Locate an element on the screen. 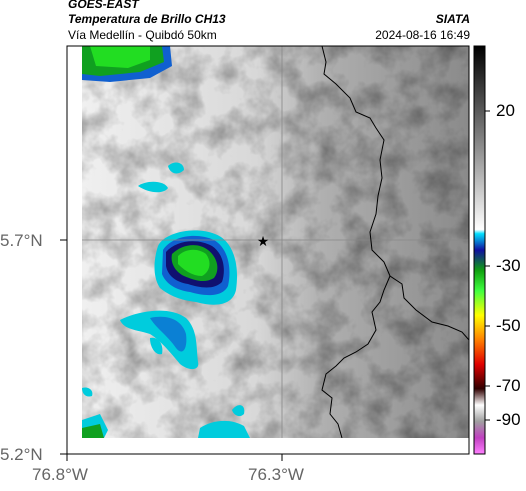 The height and width of the screenshot is (491, 526). colorbar is located at coordinates (479, 250).